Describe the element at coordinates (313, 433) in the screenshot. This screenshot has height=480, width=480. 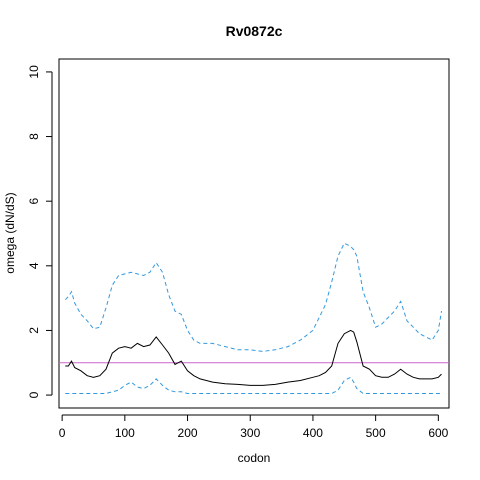
I see `x-tick-label: 400` at that location.